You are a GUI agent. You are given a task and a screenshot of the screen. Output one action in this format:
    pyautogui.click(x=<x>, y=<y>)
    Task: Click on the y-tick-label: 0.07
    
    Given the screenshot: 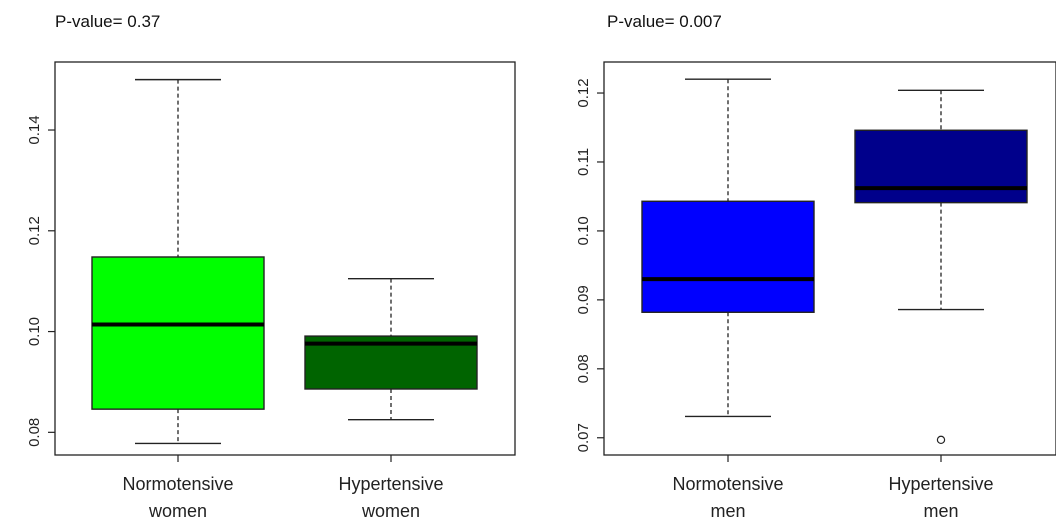 What is the action you would take?
    pyautogui.click(x=583, y=437)
    